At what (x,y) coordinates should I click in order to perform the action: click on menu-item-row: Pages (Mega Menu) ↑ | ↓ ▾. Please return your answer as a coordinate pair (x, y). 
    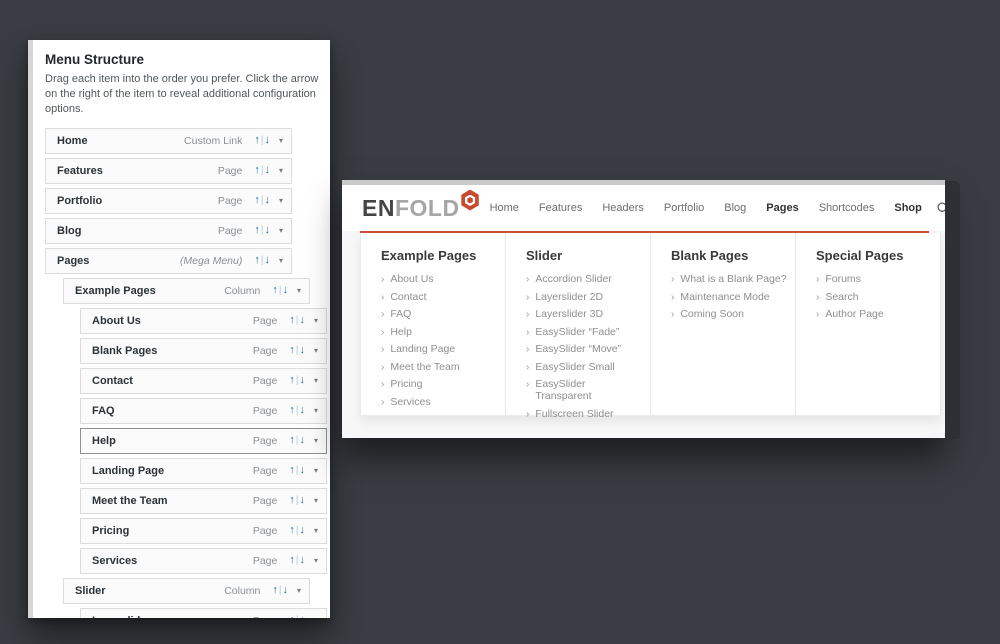
    Looking at the image, I should click on (168, 260).